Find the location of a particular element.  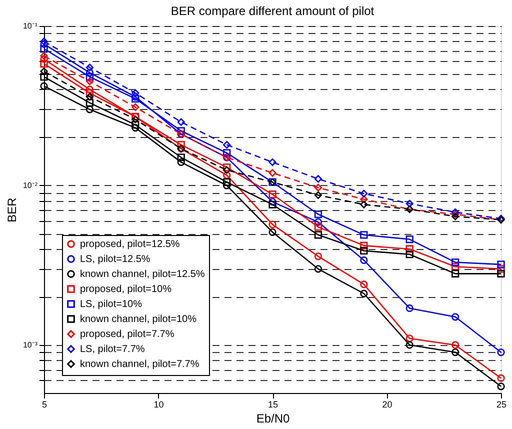

x-axis-title: Eb/N0 is located at coordinates (273, 419).